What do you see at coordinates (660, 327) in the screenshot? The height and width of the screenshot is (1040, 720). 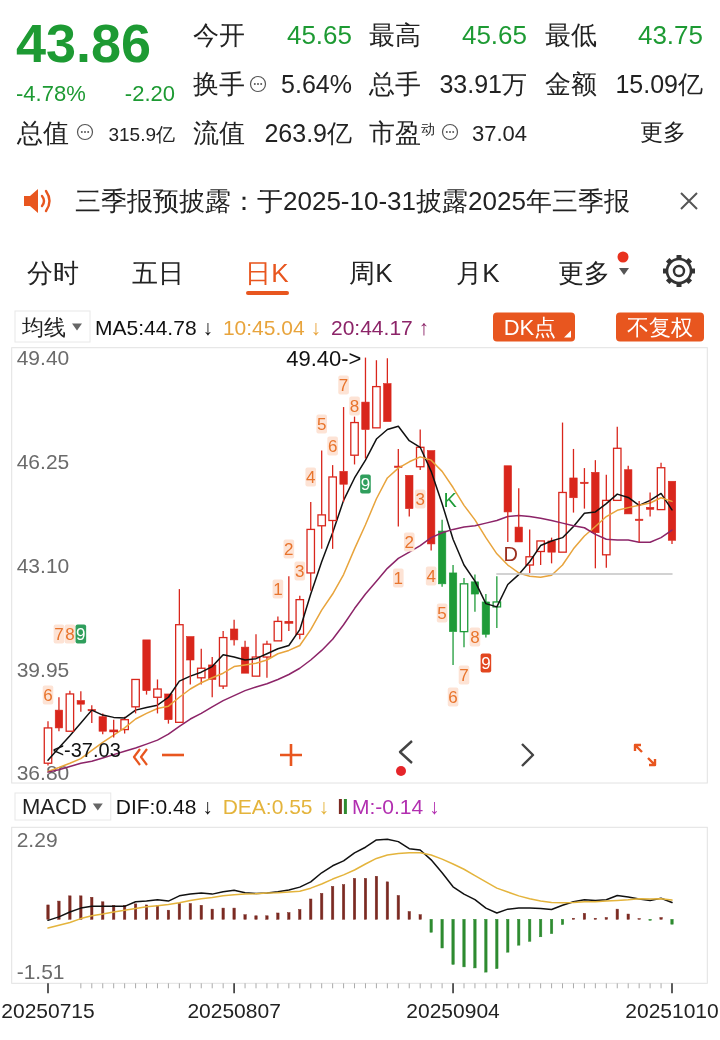 I see `text: 不复权` at bounding box center [660, 327].